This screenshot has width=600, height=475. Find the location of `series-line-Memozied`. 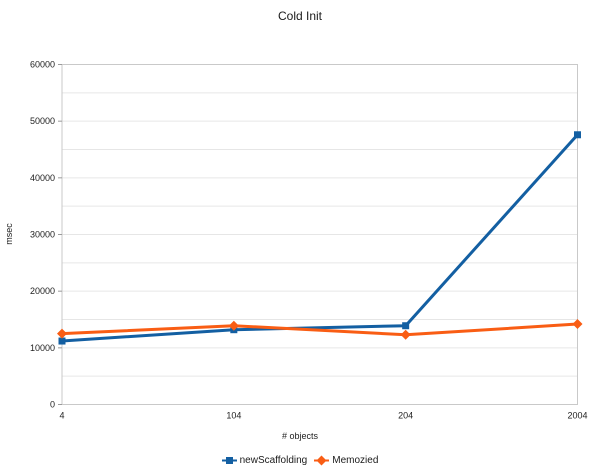

series-line-Memozied is located at coordinates (319, 329).